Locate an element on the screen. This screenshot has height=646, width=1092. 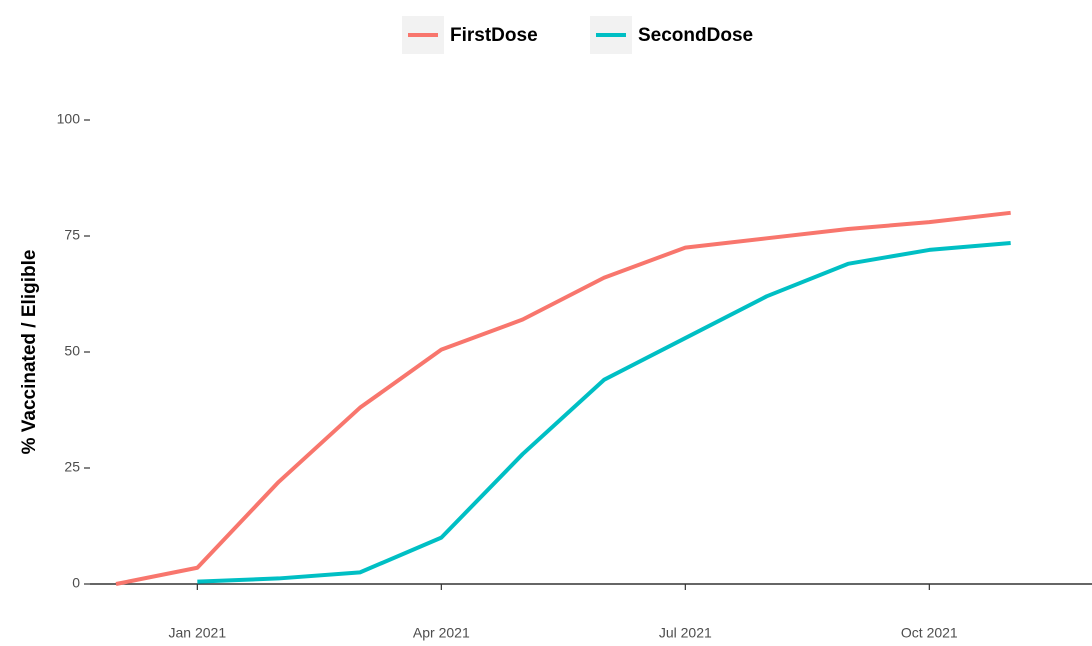
x-tick-label: Jan 2021 is located at coordinates (198, 633).